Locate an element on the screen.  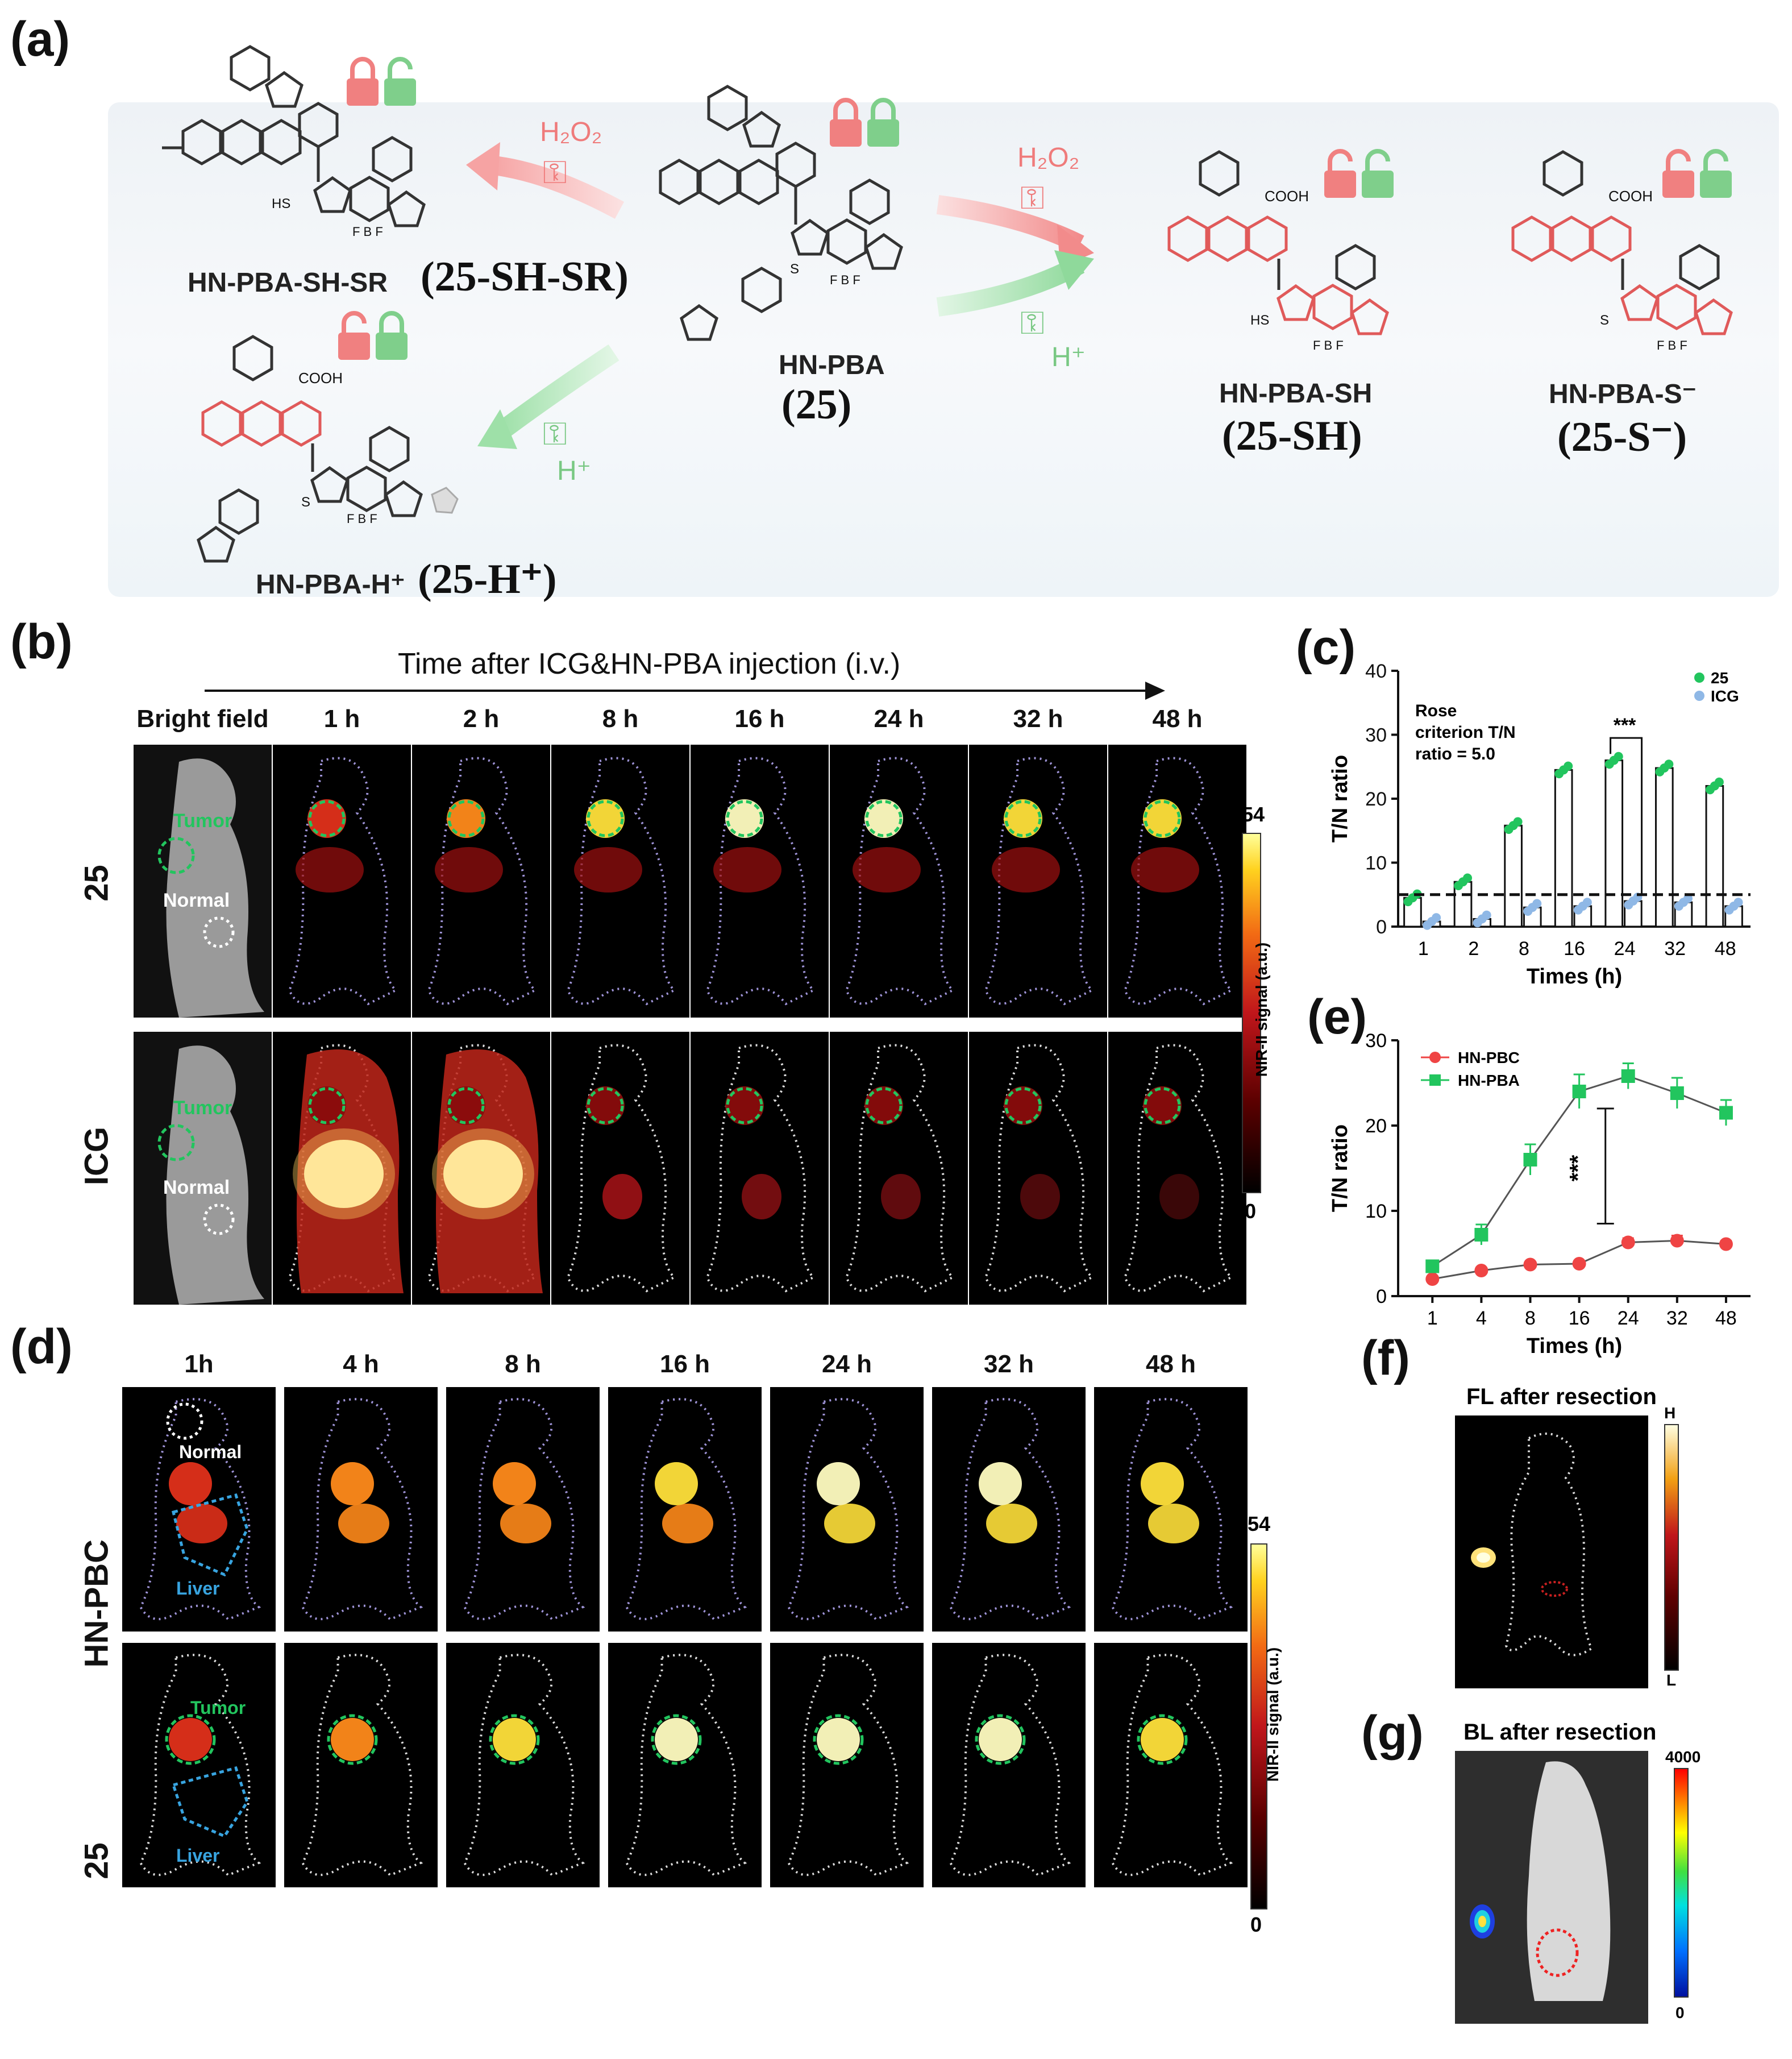
y-tick-label: 20 is located at coordinates (1376, 799).